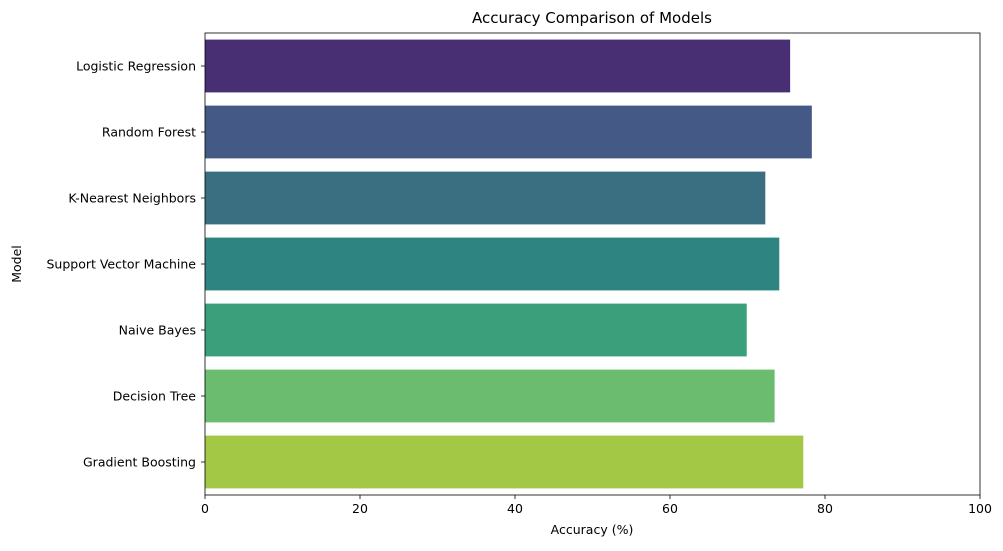  What do you see at coordinates (980, 508) in the screenshot?
I see `x-tick-label: 100` at bounding box center [980, 508].